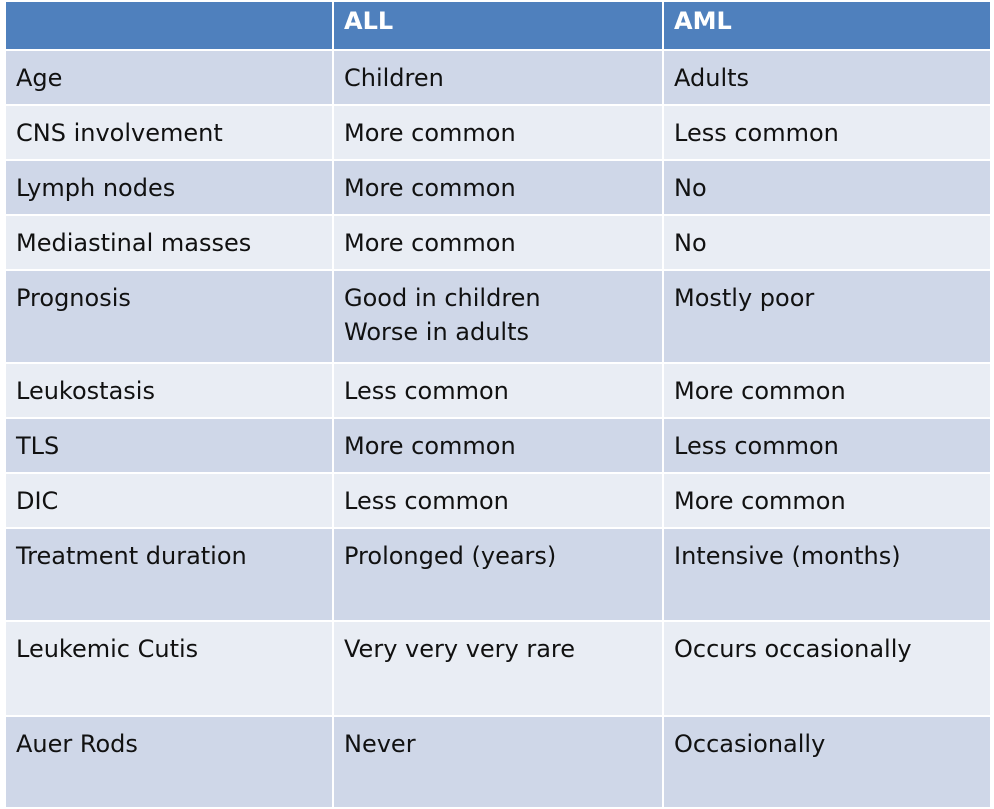 The image size is (994, 809). Describe the element at coordinates (169, 668) in the screenshot. I see `row-feature: Leukemic Cutis` at that location.